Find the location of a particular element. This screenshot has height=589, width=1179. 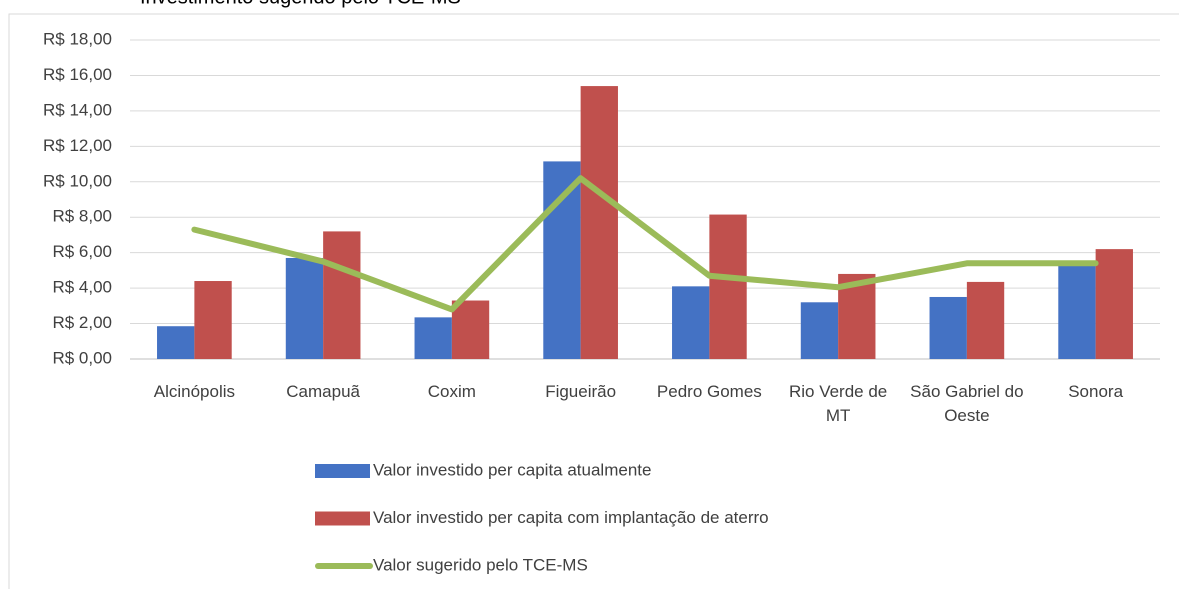

x-tick-label: Alcinópolis is located at coordinates (194, 391).